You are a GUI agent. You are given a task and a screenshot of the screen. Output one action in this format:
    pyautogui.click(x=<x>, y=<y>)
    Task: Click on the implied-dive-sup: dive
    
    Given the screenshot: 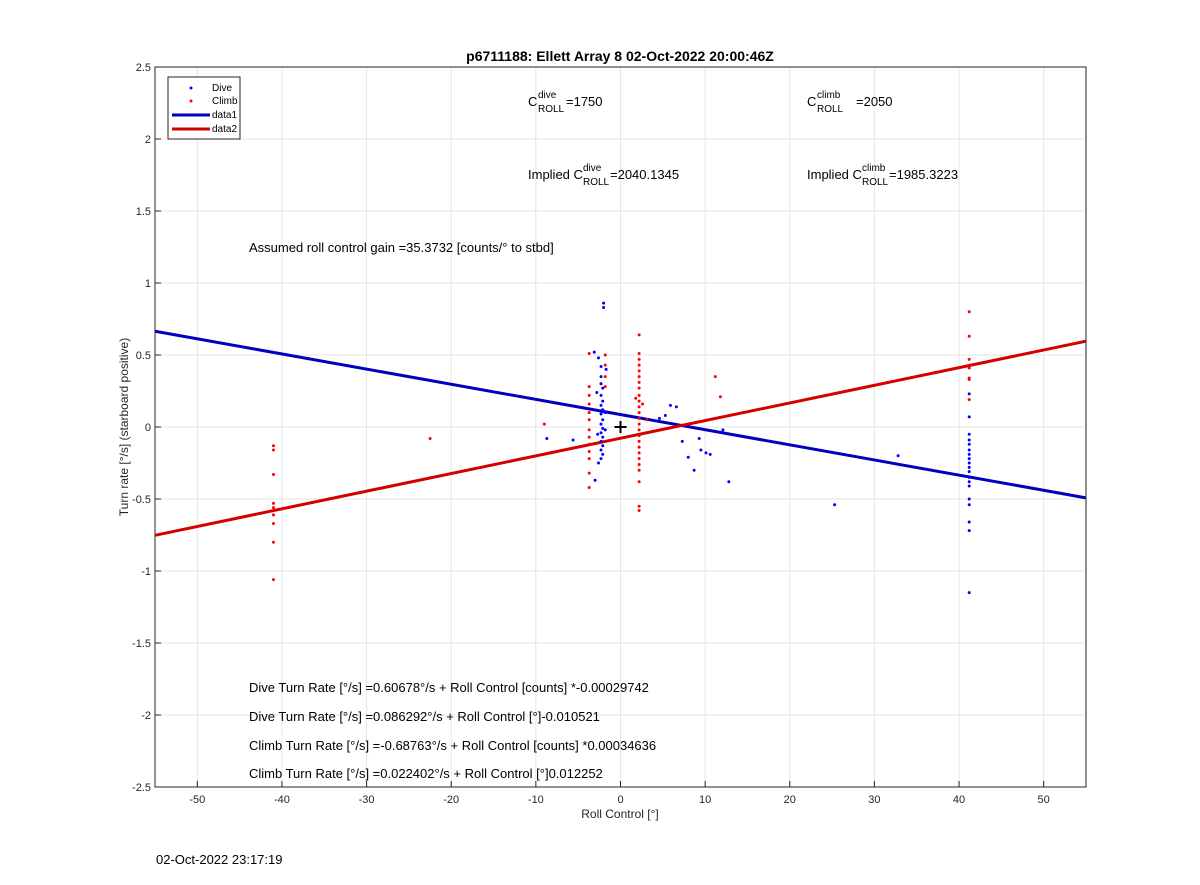 What is the action you would take?
    pyautogui.click(x=592, y=168)
    